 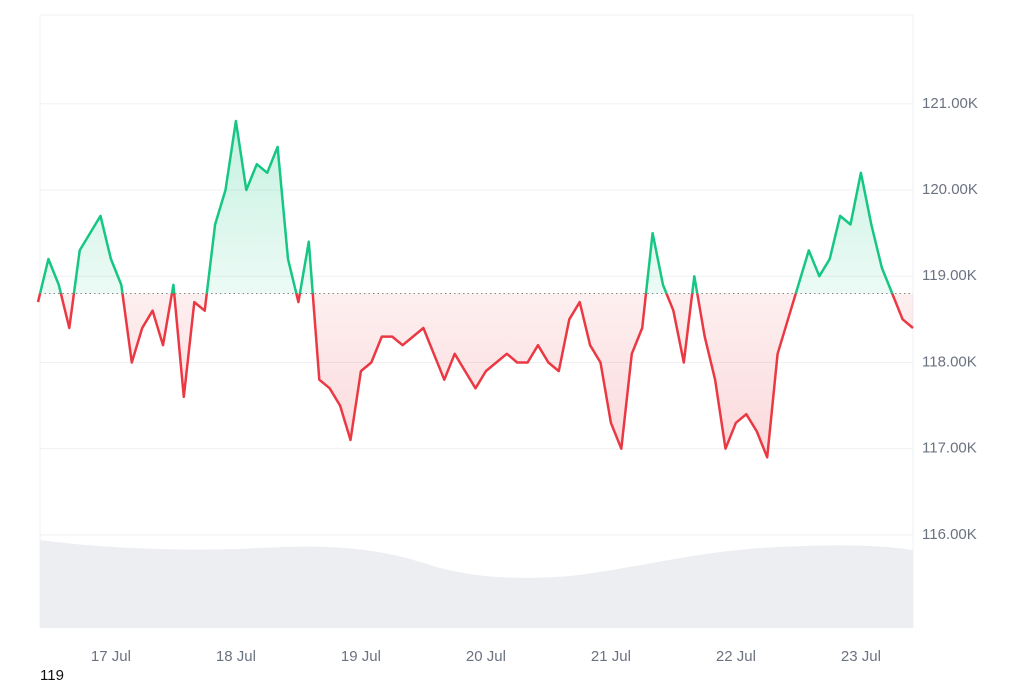 What do you see at coordinates (949, 275) in the screenshot?
I see `y-tick-label: 119.00K` at bounding box center [949, 275].